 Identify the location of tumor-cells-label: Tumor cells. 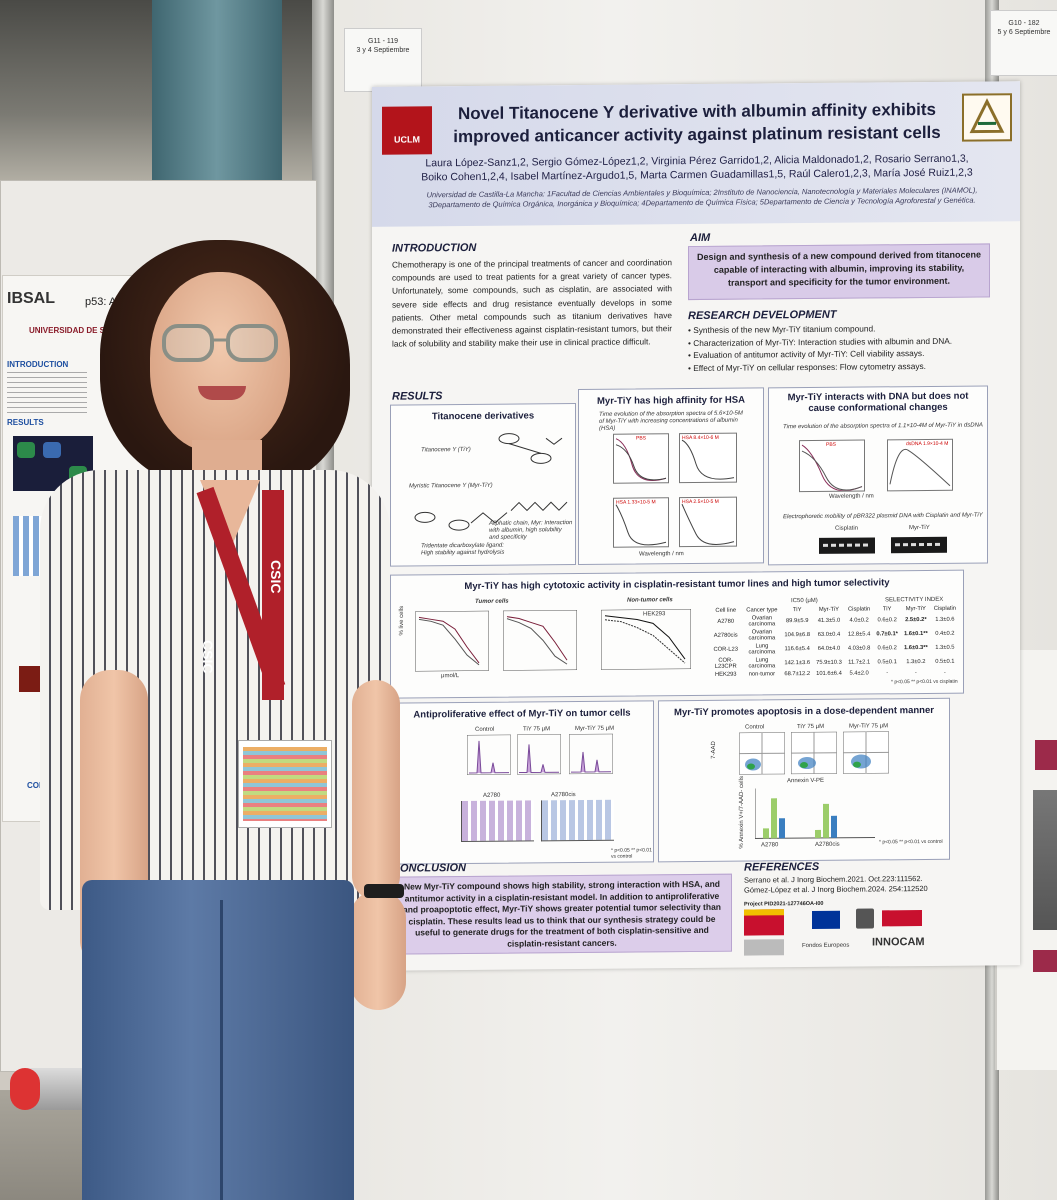
(492, 601).